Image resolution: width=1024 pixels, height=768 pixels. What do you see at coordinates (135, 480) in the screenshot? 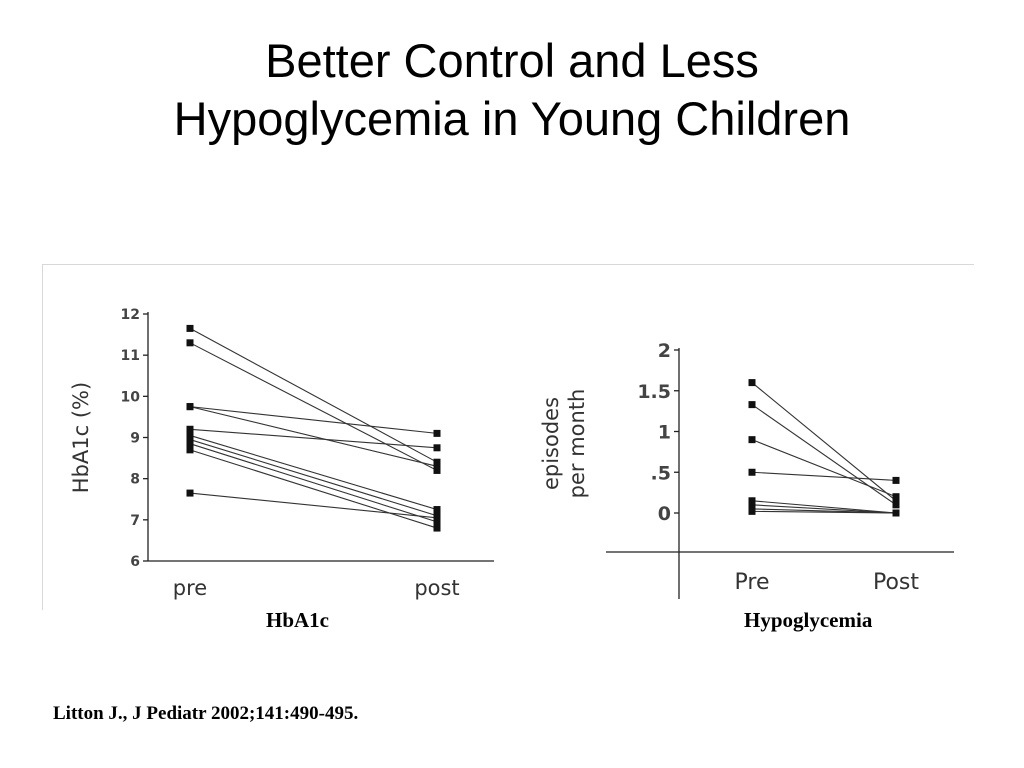
I see `hba1c-y-tick-label: 8` at bounding box center [135, 480].